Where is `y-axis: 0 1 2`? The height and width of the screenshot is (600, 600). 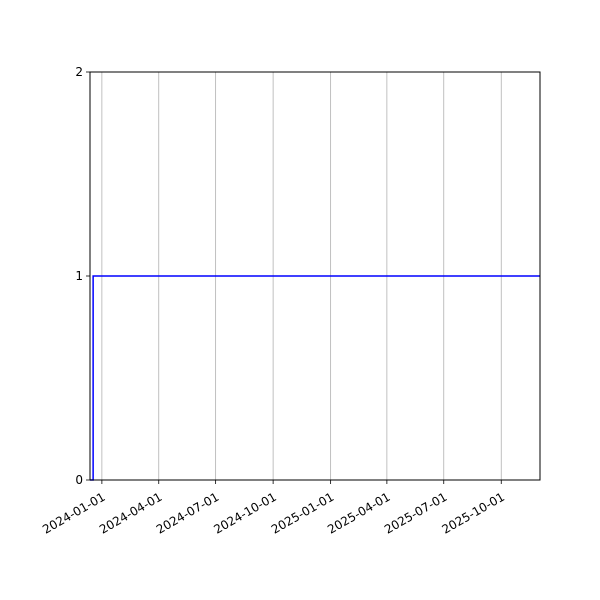
y-axis: 0 1 2 is located at coordinates (82, 276).